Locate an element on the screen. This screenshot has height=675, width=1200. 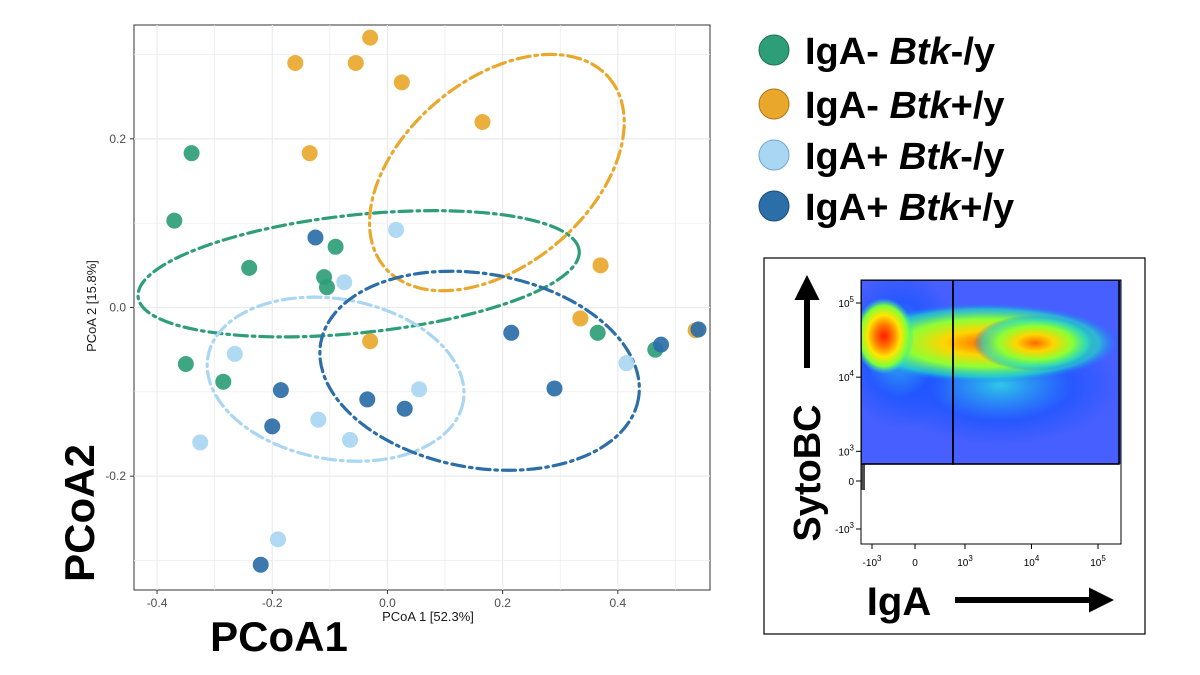
flow-y-tick-label: 0 is located at coordinates (851, 482).